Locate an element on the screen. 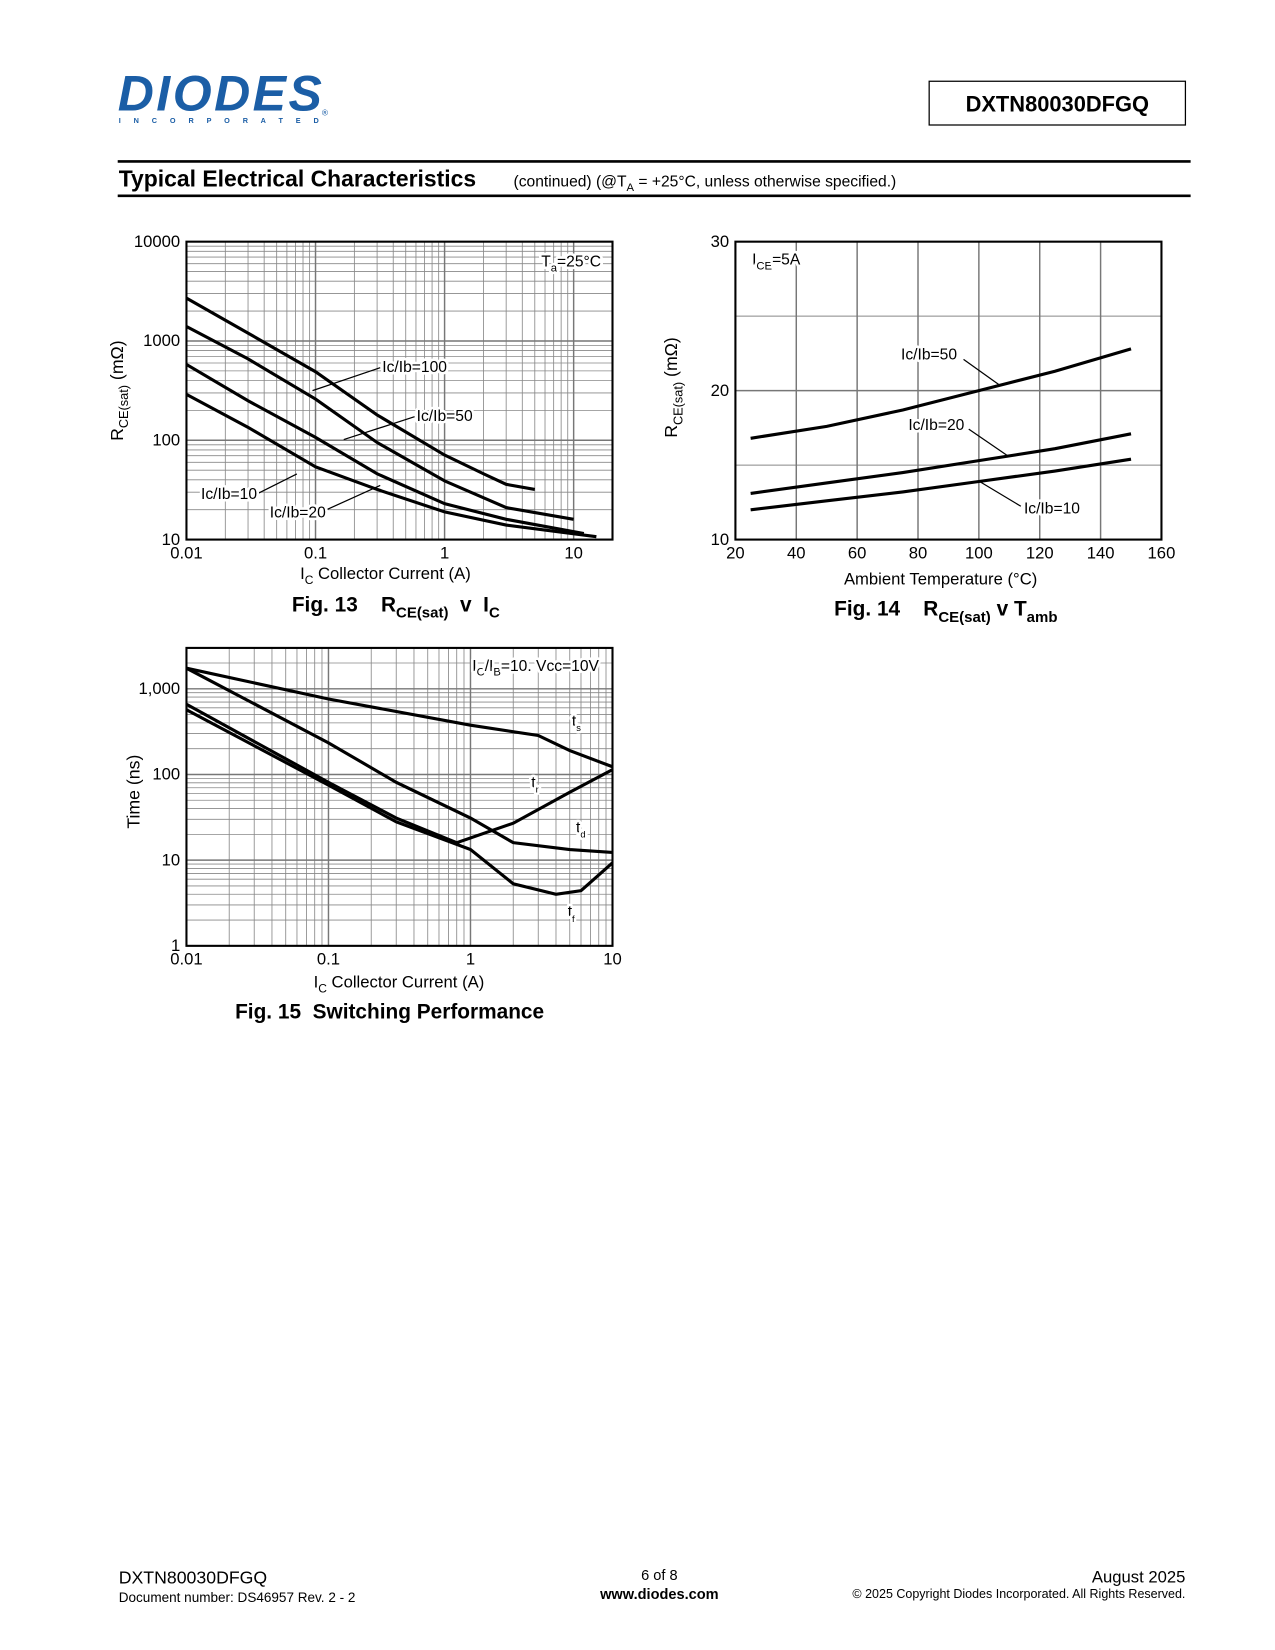 Image resolution: width=1275 pixels, height=1650 pixels. annotation: Ta=25°C is located at coordinates (571, 264).